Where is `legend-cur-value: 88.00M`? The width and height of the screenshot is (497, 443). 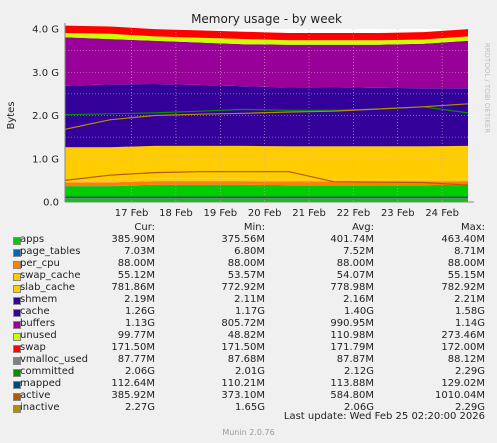
legend-cur-value: 88.00M is located at coordinates (136, 263).